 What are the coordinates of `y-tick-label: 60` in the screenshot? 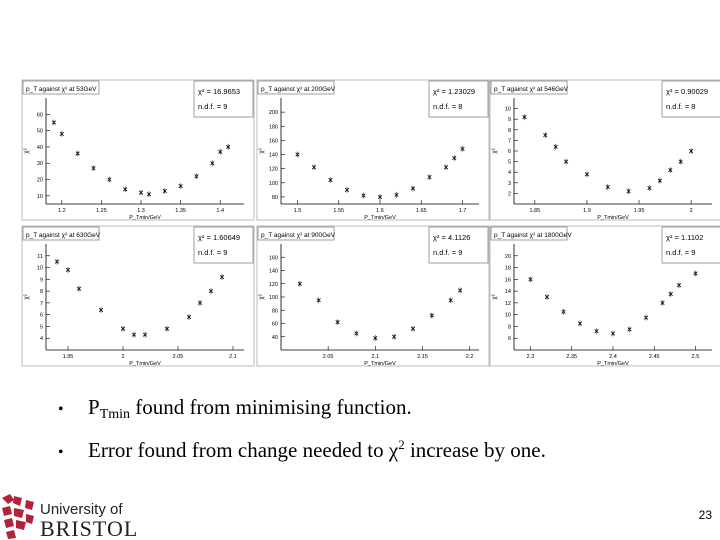 It's located at (275, 325).